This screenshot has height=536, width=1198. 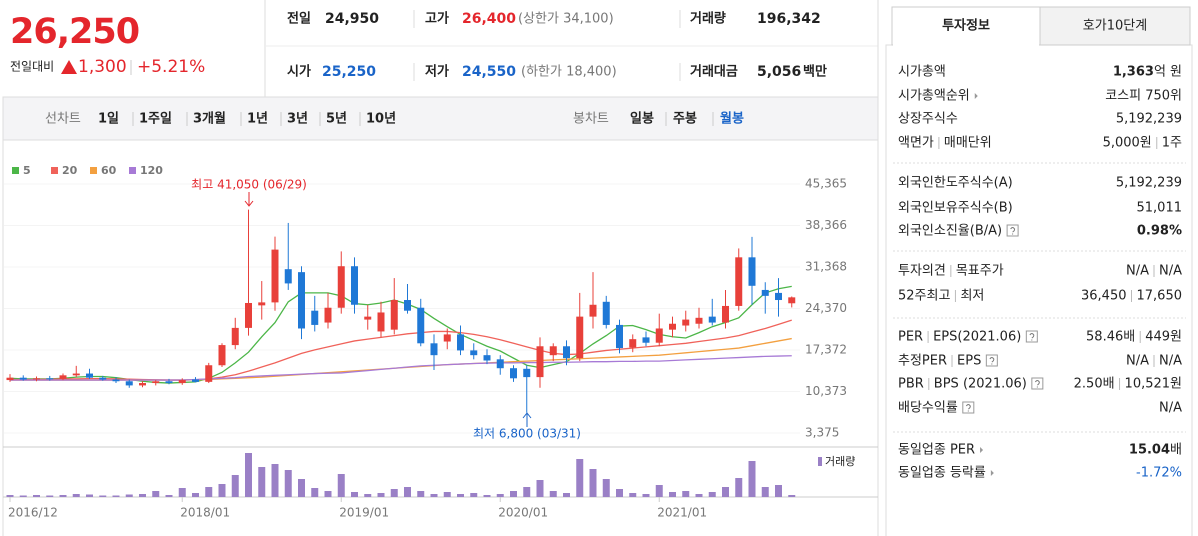 I want to click on info-label: 외국인보유주식수(B), so click(x=955, y=208).